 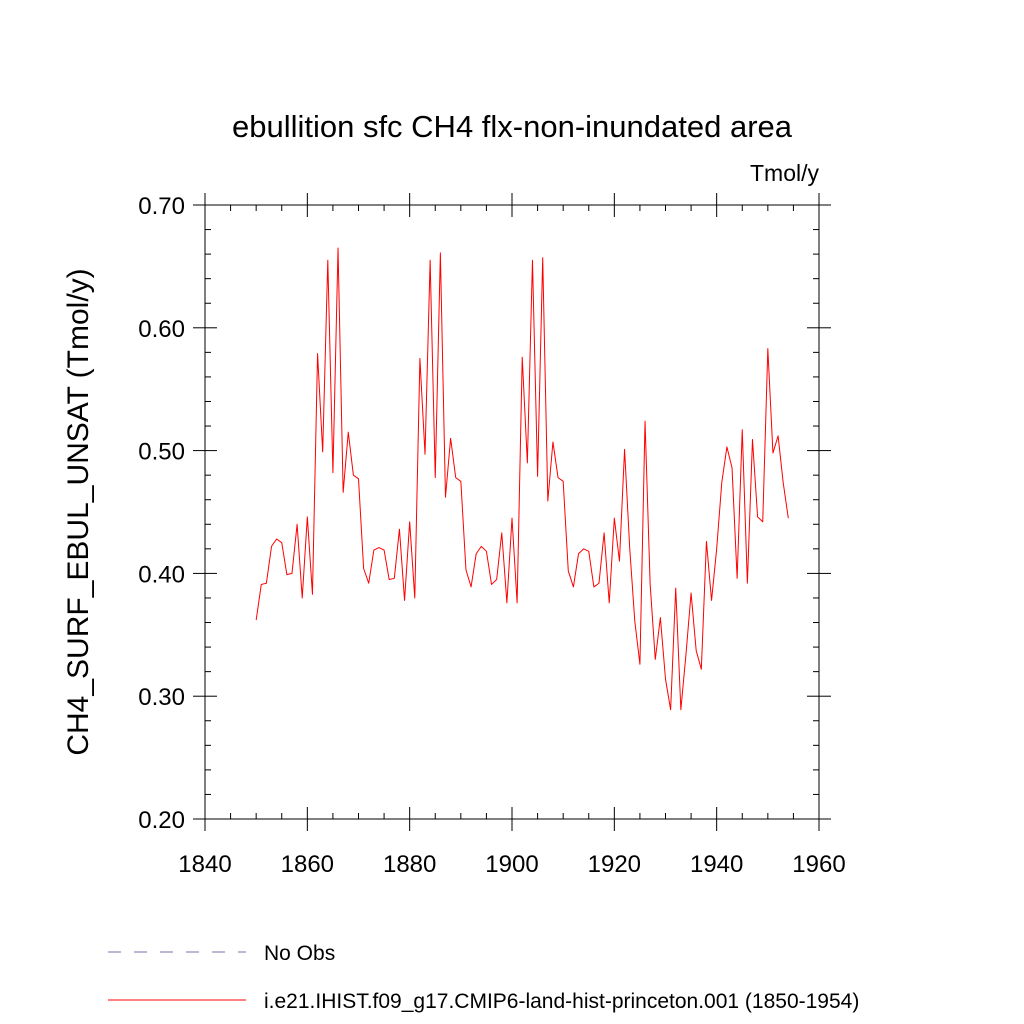 I want to click on y-tick-label: 0.50, so click(x=161, y=452).